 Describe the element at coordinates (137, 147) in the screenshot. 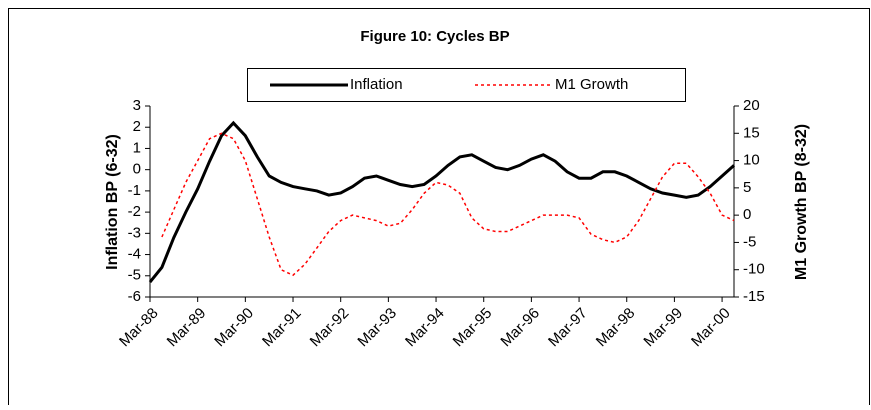

I see `y-tick-label: 1` at that location.